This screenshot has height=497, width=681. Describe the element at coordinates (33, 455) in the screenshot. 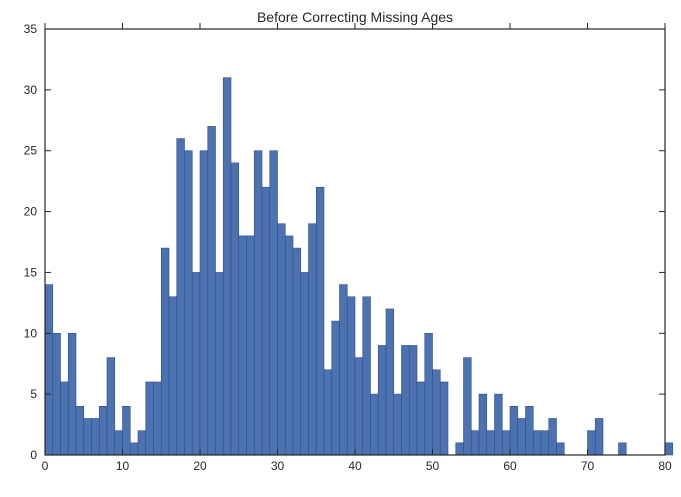

I see `y-tick-label: 0` at that location.